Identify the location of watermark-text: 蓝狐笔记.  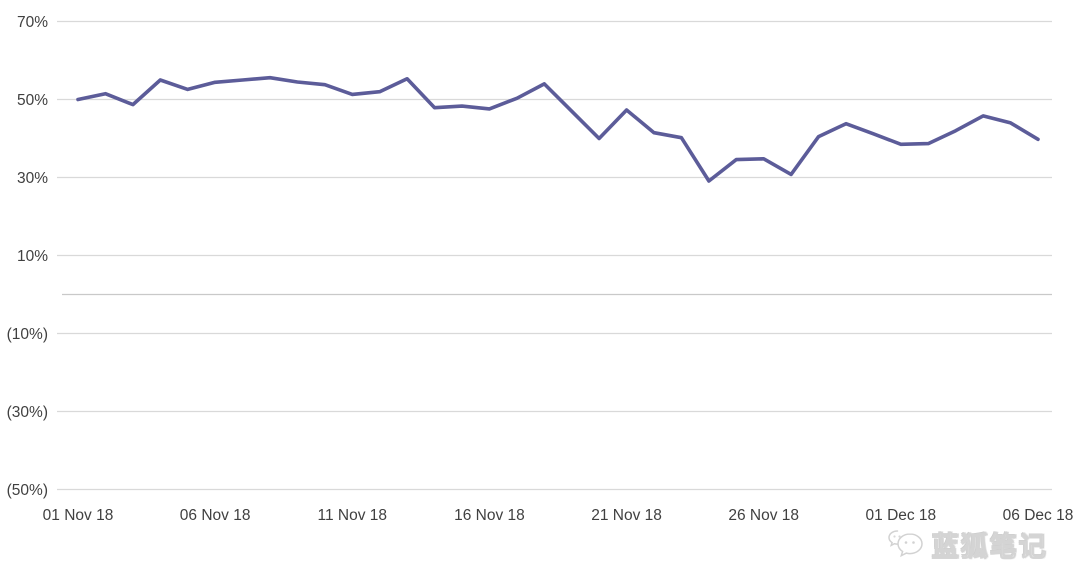
(990, 547).